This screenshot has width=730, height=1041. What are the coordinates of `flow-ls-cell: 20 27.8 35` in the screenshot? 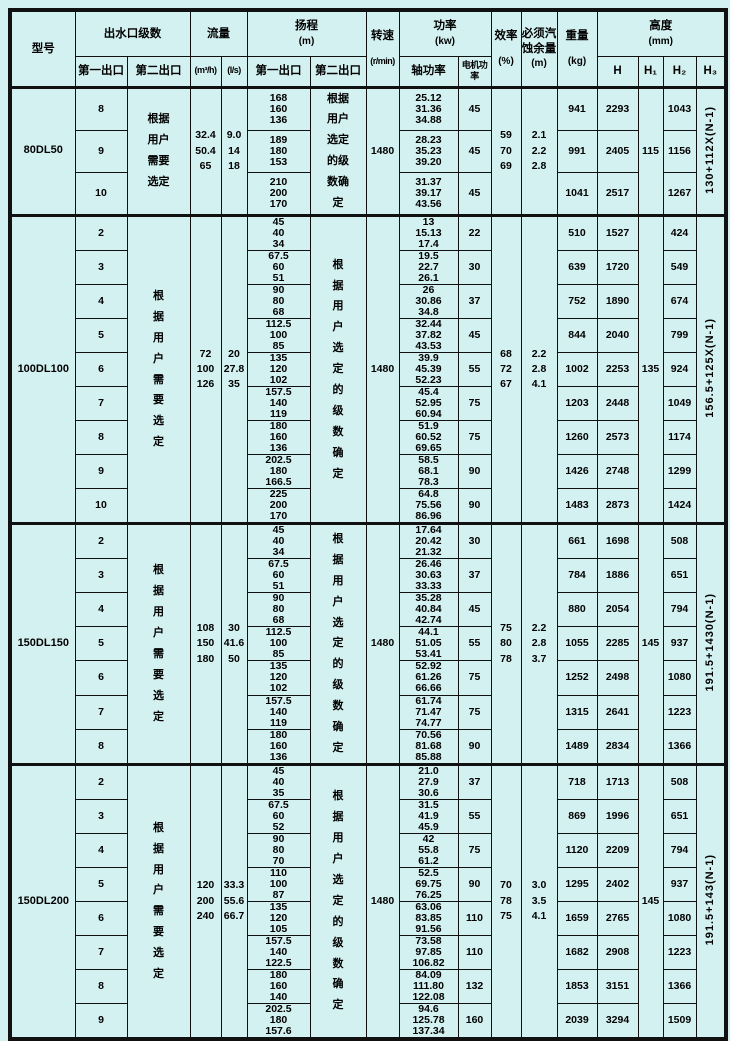 It's located at (234, 369).